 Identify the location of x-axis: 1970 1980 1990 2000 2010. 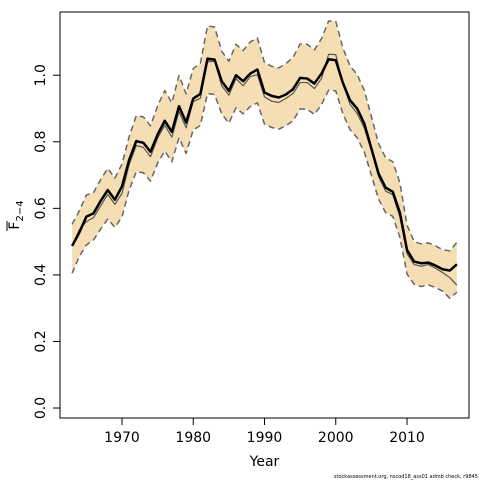
(264, 432).